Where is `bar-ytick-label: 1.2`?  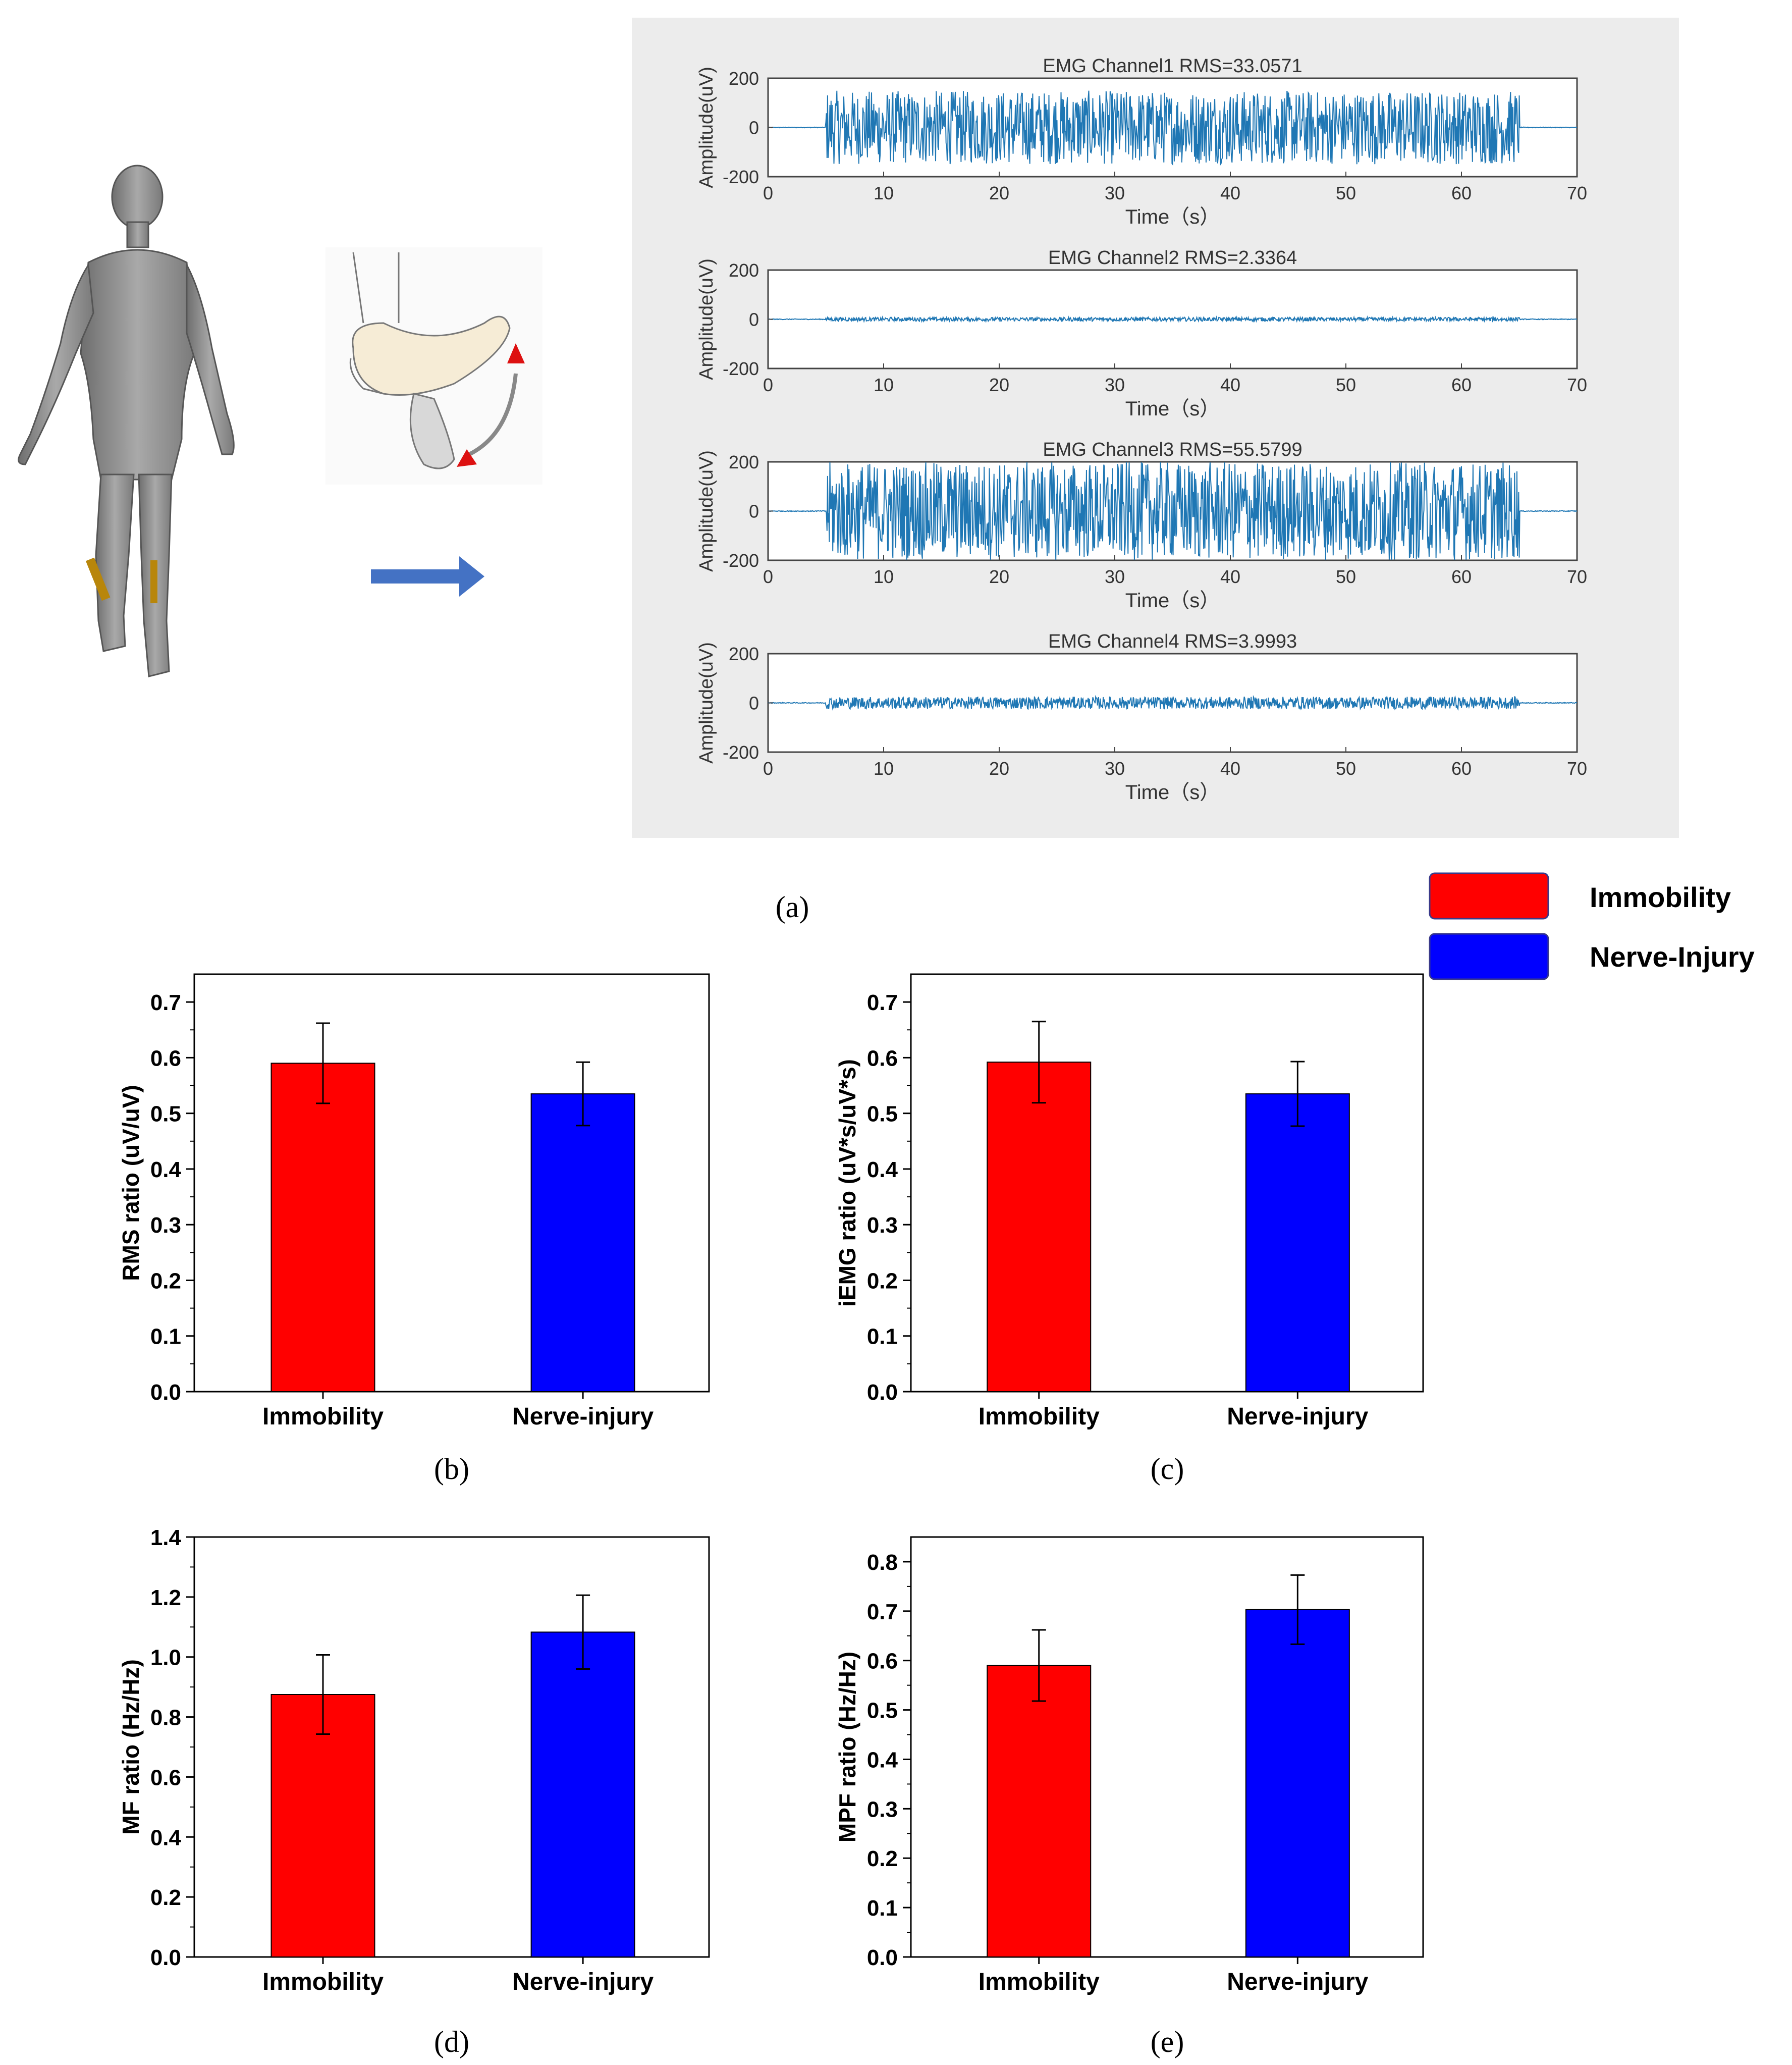
bar-ytick-label: 1.2 is located at coordinates (165, 1597).